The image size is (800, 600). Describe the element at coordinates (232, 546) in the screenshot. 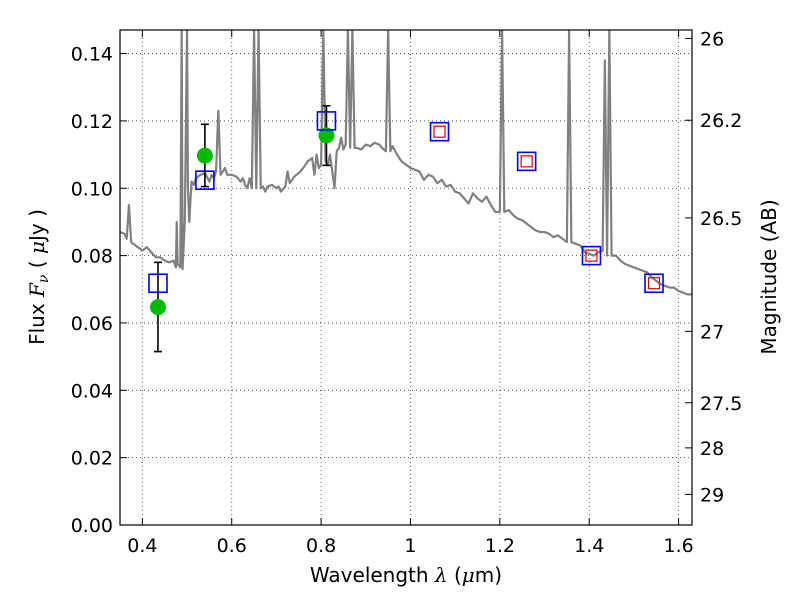

I see `x-tick-label: 0.6` at that location.